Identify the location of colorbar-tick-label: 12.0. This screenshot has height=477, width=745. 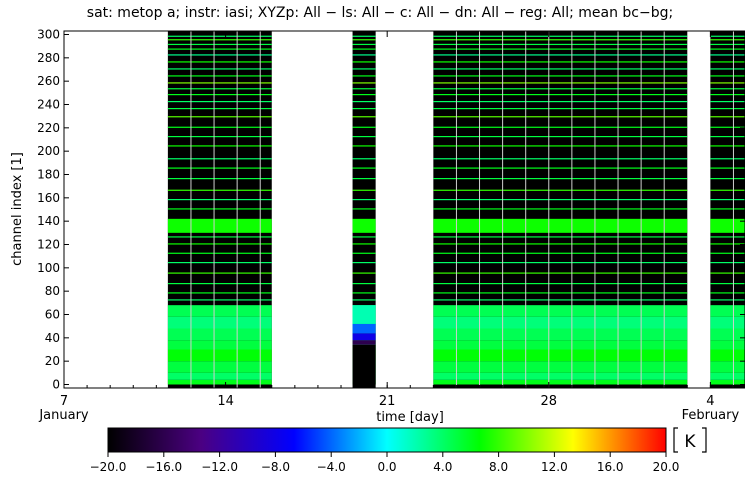
(554, 467).